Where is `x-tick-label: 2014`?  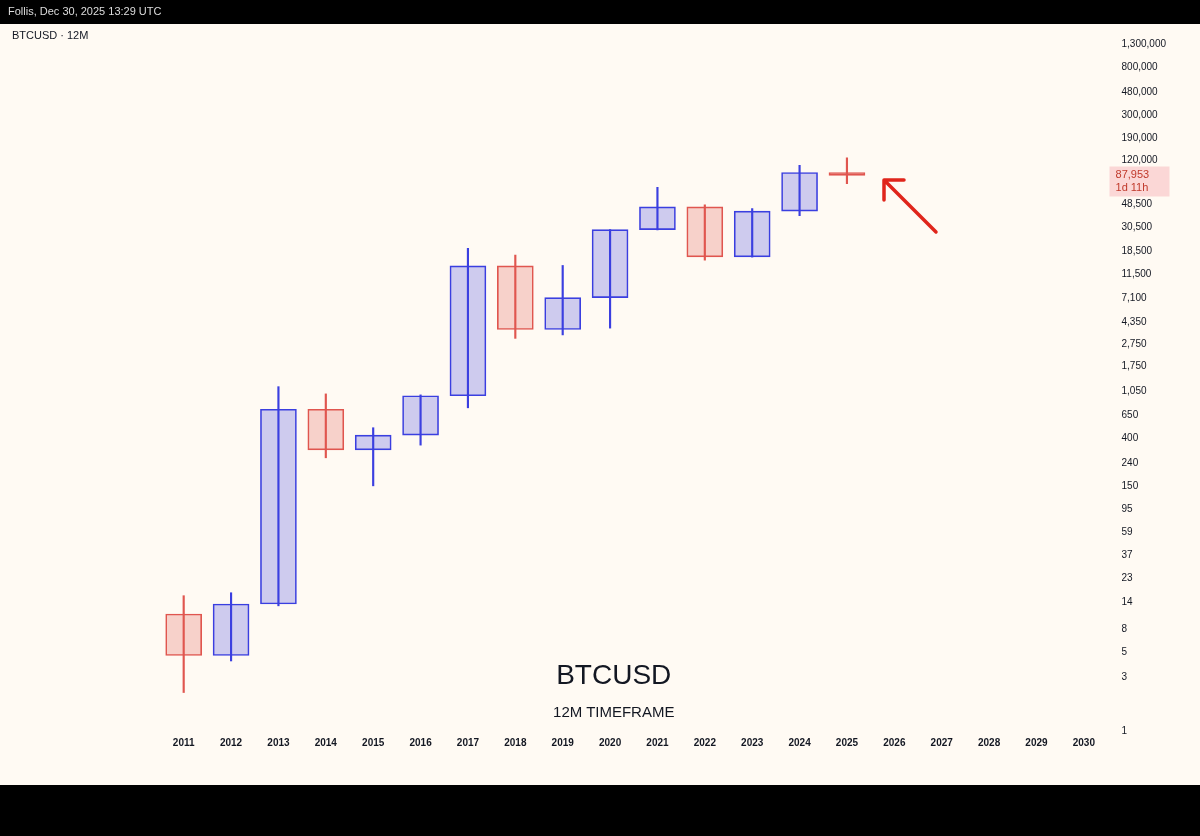
x-tick-label: 2014 is located at coordinates (326, 742).